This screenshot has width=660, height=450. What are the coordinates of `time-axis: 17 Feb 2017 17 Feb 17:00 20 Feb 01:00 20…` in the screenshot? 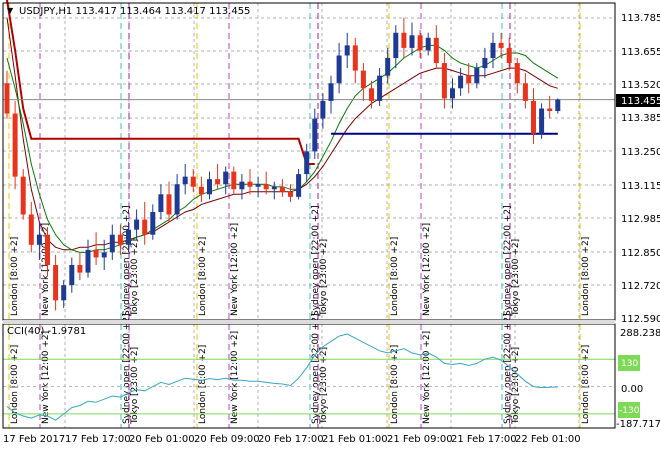 It's located at (292, 439).